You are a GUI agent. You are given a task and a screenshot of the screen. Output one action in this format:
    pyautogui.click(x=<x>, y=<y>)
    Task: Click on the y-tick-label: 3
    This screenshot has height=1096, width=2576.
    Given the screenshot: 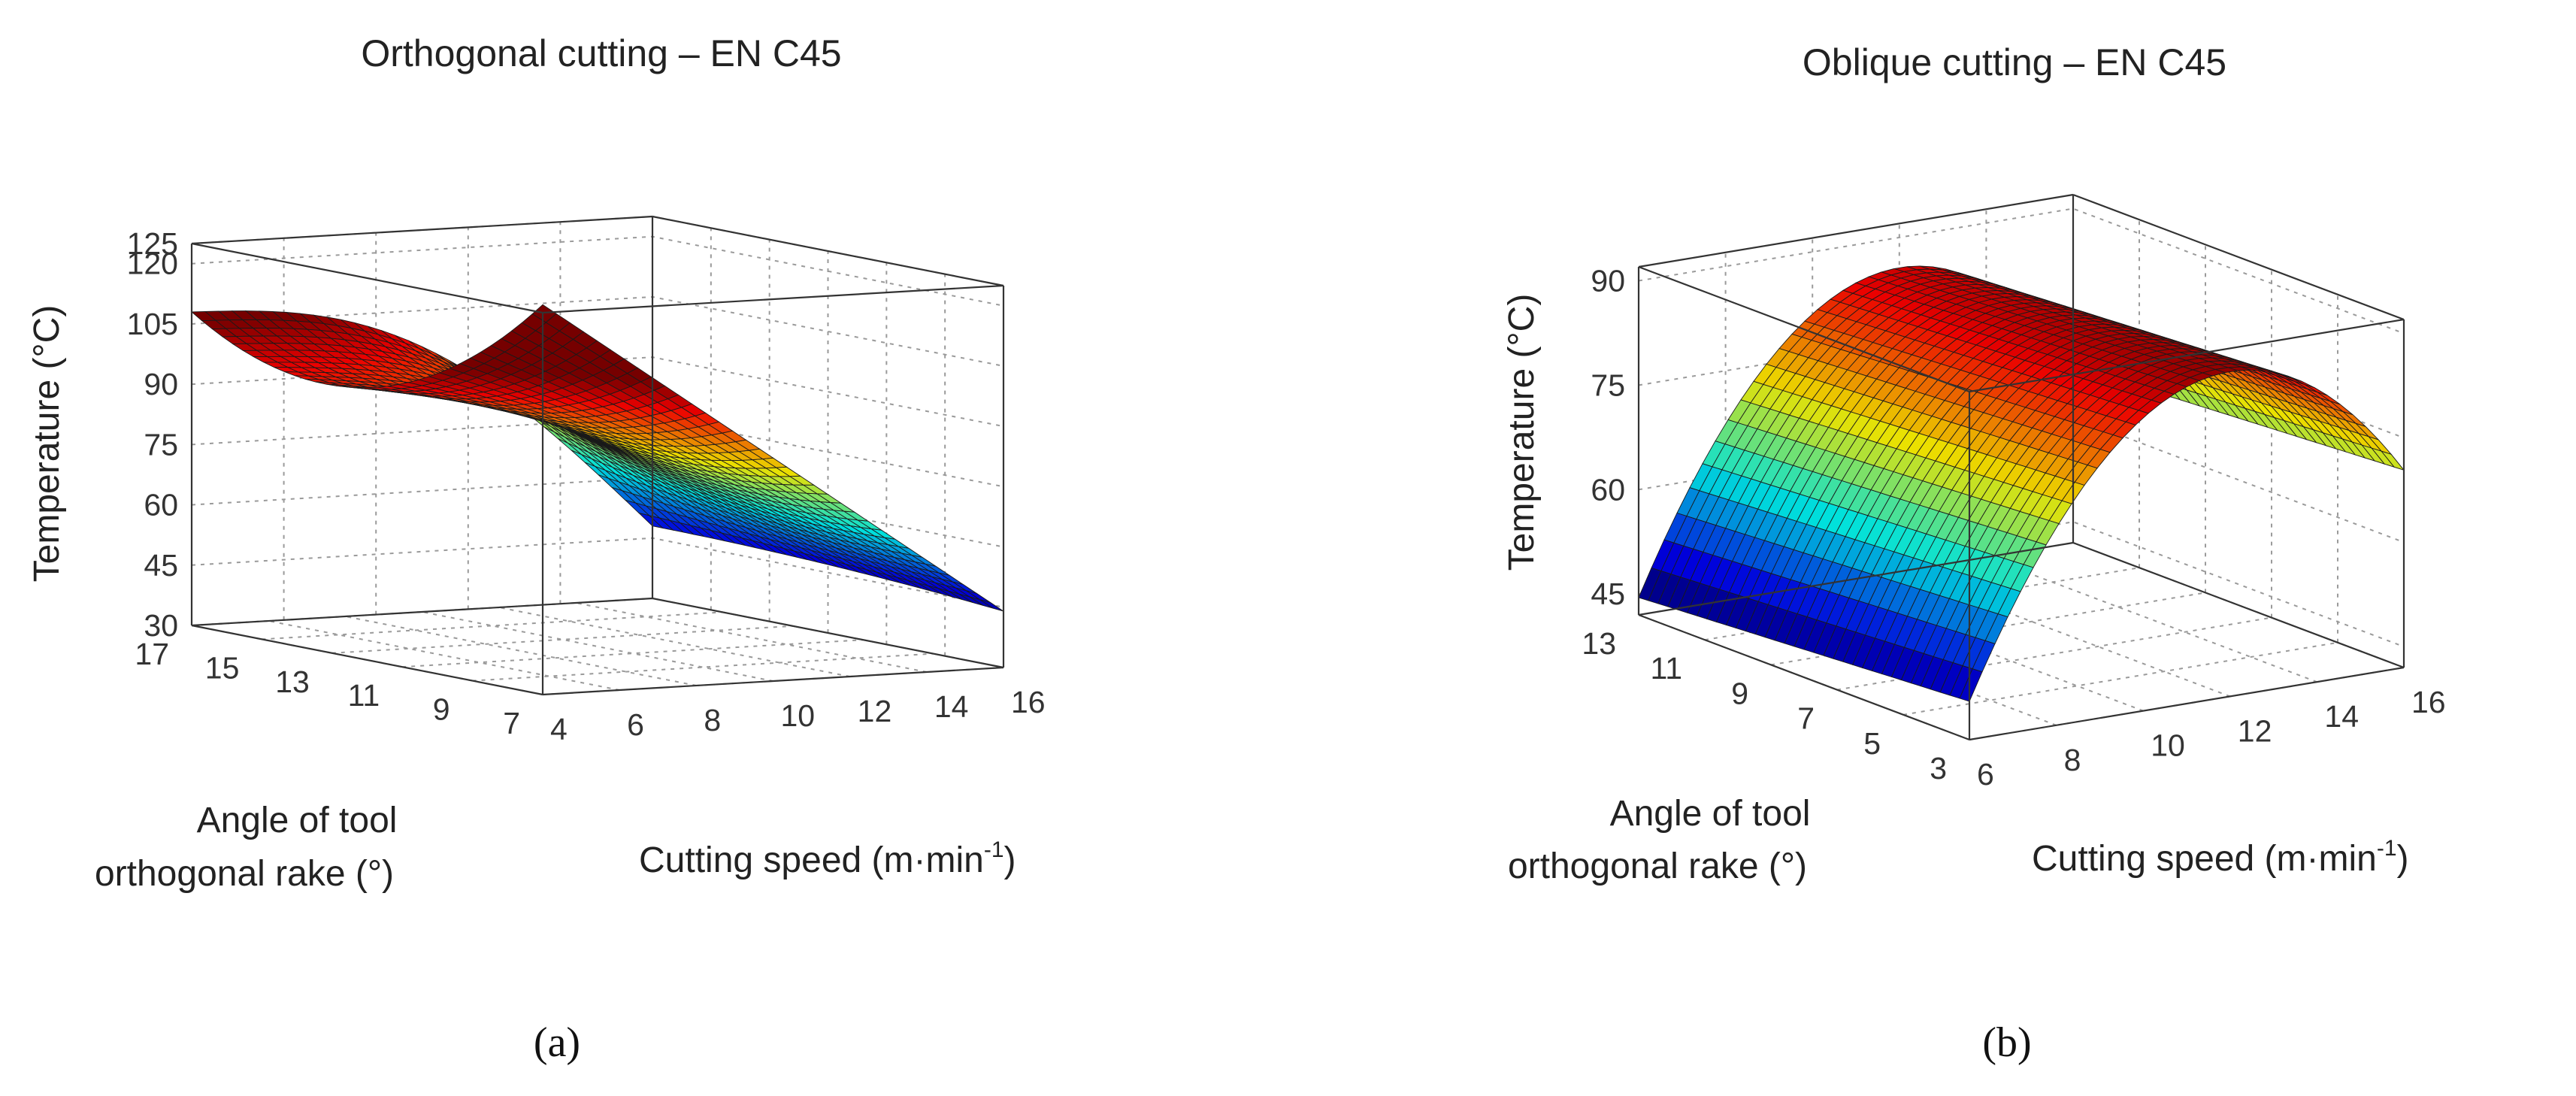 What is the action you would take?
    pyautogui.click(x=1938, y=768)
    